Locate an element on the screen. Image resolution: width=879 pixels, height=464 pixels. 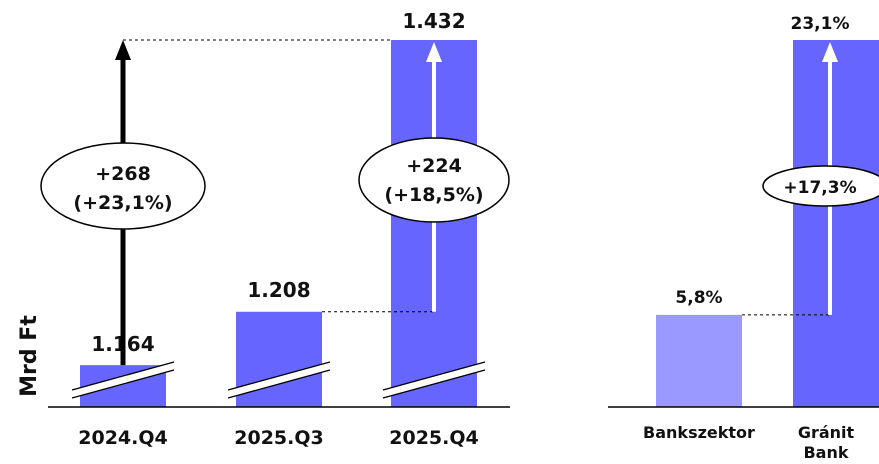
value-label: 23,1% is located at coordinates (820, 24).